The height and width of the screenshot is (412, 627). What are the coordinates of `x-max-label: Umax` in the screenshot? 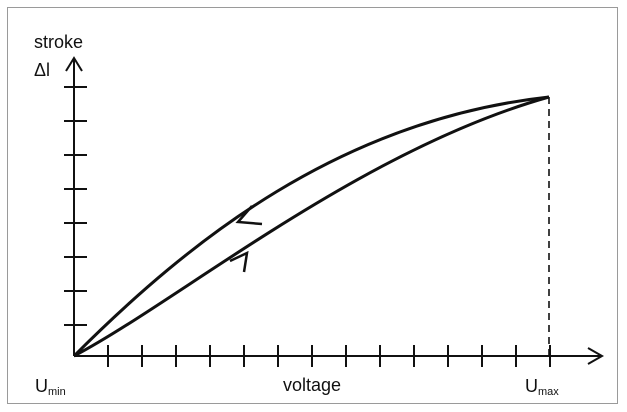 It's located at (542, 387).